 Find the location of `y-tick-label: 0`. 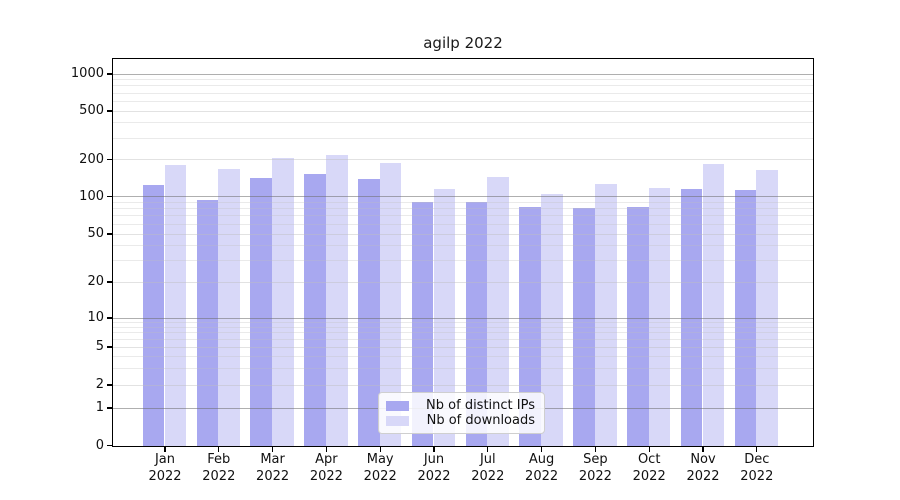

y-tick-label: 0 is located at coordinates (99, 445).